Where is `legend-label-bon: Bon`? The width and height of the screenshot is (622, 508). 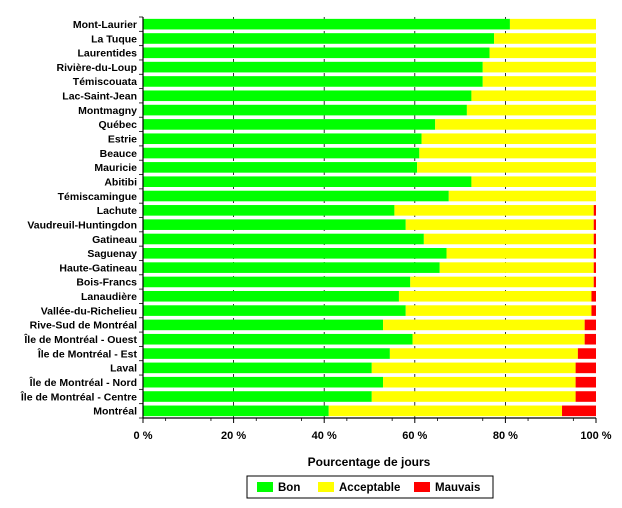 legend-label-bon: Bon is located at coordinates (289, 488).